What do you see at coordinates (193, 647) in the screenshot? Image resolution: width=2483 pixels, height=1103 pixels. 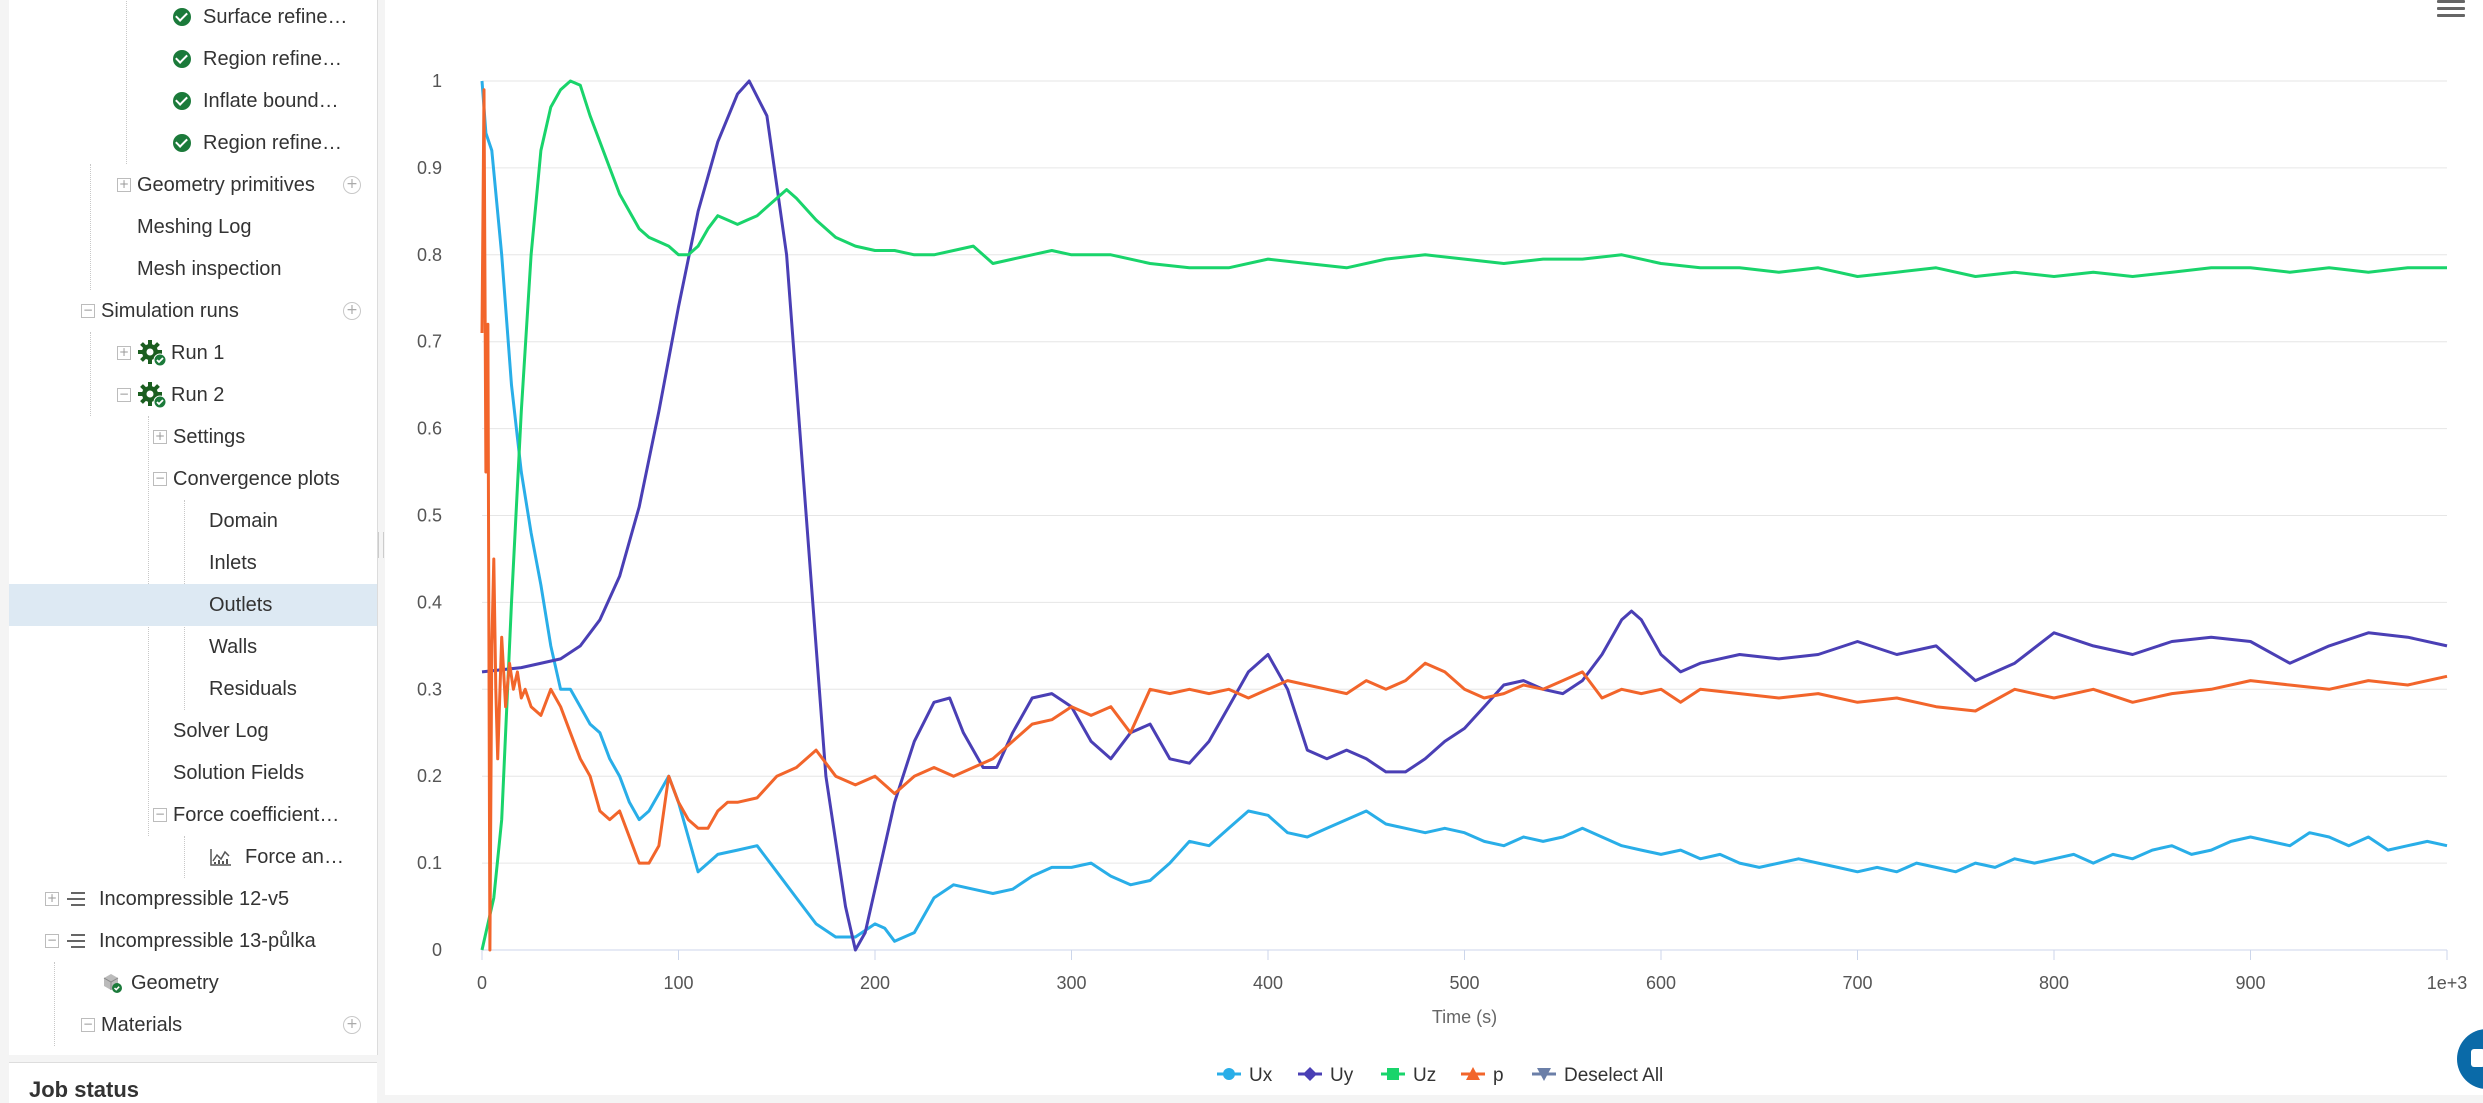 I see `tree-item-walls: Walls` at bounding box center [193, 647].